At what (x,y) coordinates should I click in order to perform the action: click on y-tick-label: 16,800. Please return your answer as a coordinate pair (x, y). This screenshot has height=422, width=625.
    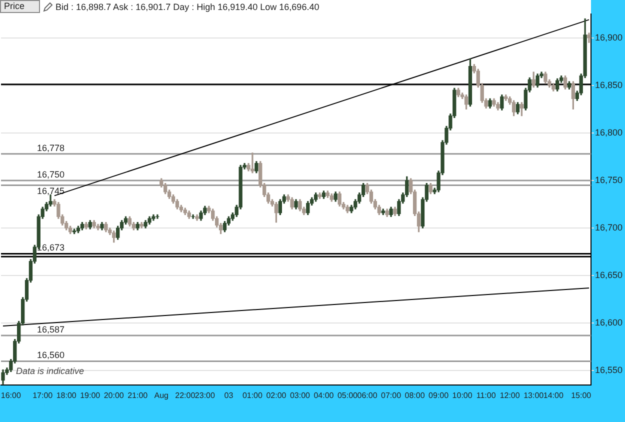
    Looking at the image, I should click on (609, 132).